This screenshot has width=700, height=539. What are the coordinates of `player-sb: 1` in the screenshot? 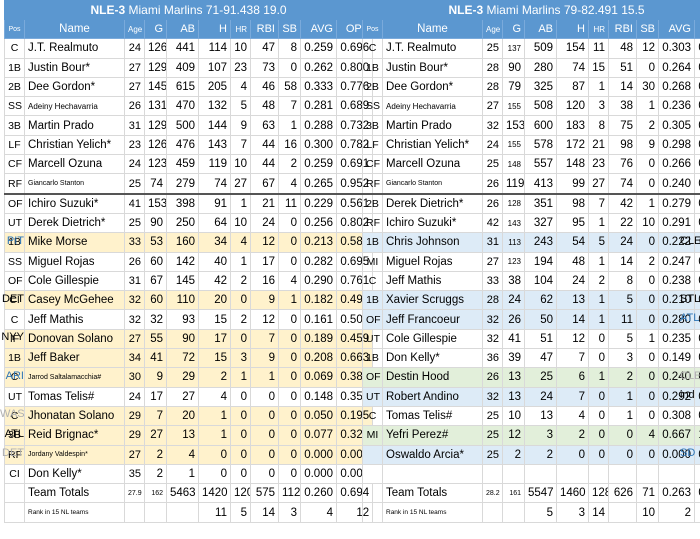 It's located at (647, 203).